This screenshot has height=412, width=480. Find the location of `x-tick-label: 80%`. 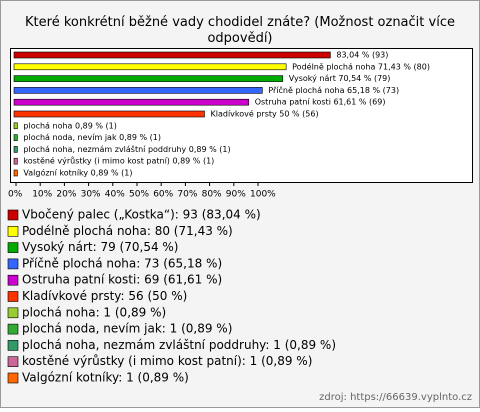

x-tick-label: 80% is located at coordinates (212, 195).